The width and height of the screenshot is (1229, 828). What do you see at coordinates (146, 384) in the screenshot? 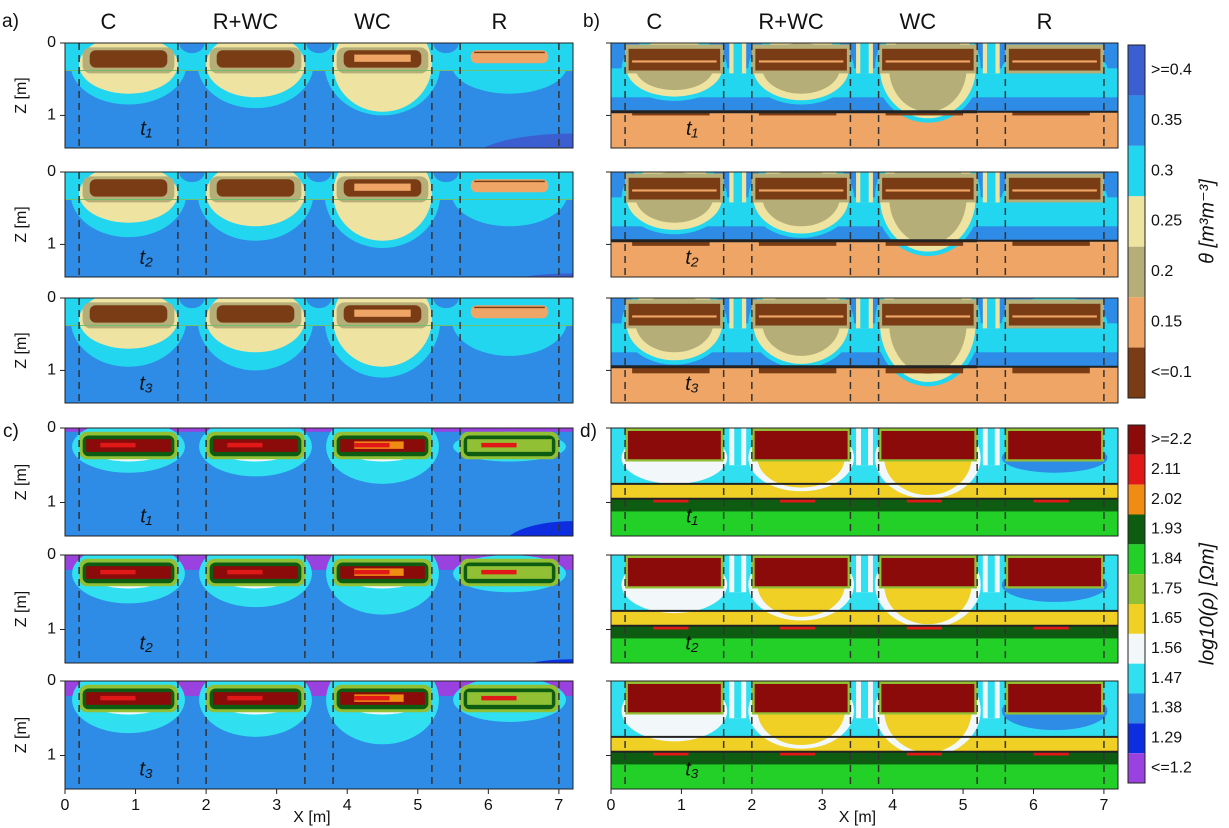
I see `time-label: t₃` at bounding box center [146, 384].